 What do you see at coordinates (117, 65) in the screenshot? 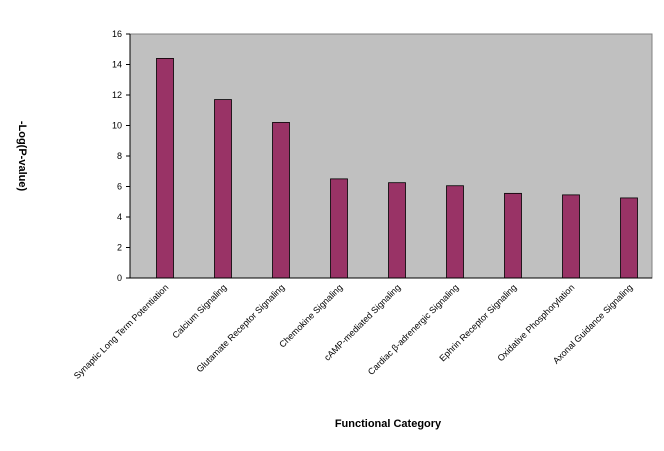
I see `y-tick-label: 14` at bounding box center [117, 65].